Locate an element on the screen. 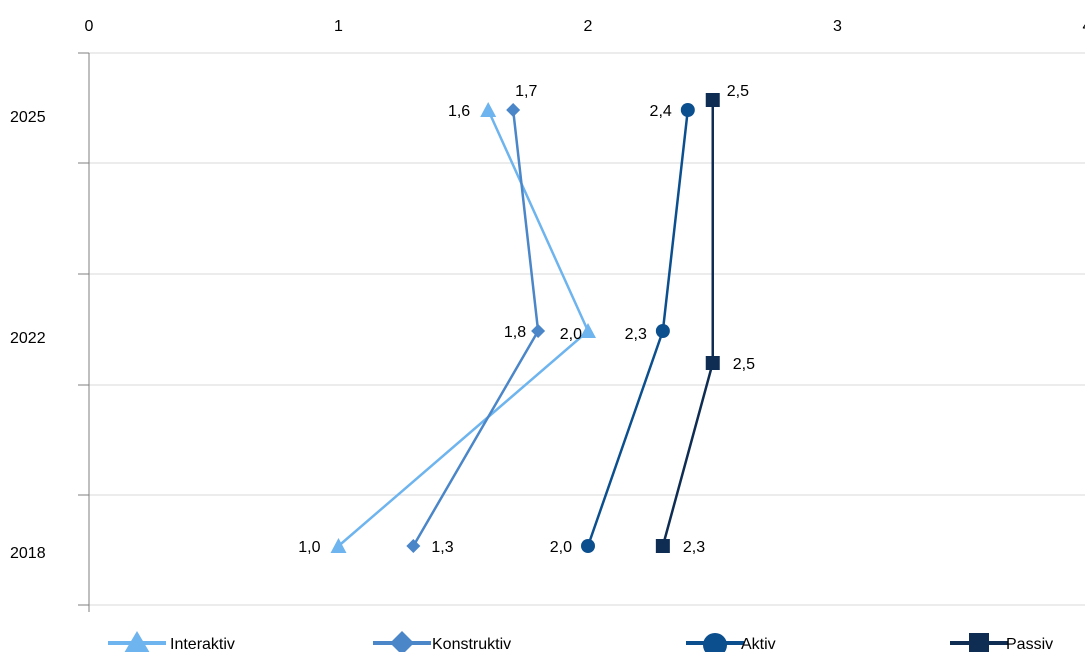 This screenshot has width=1085, height=657. data-label: 1,0 is located at coordinates (309, 547).